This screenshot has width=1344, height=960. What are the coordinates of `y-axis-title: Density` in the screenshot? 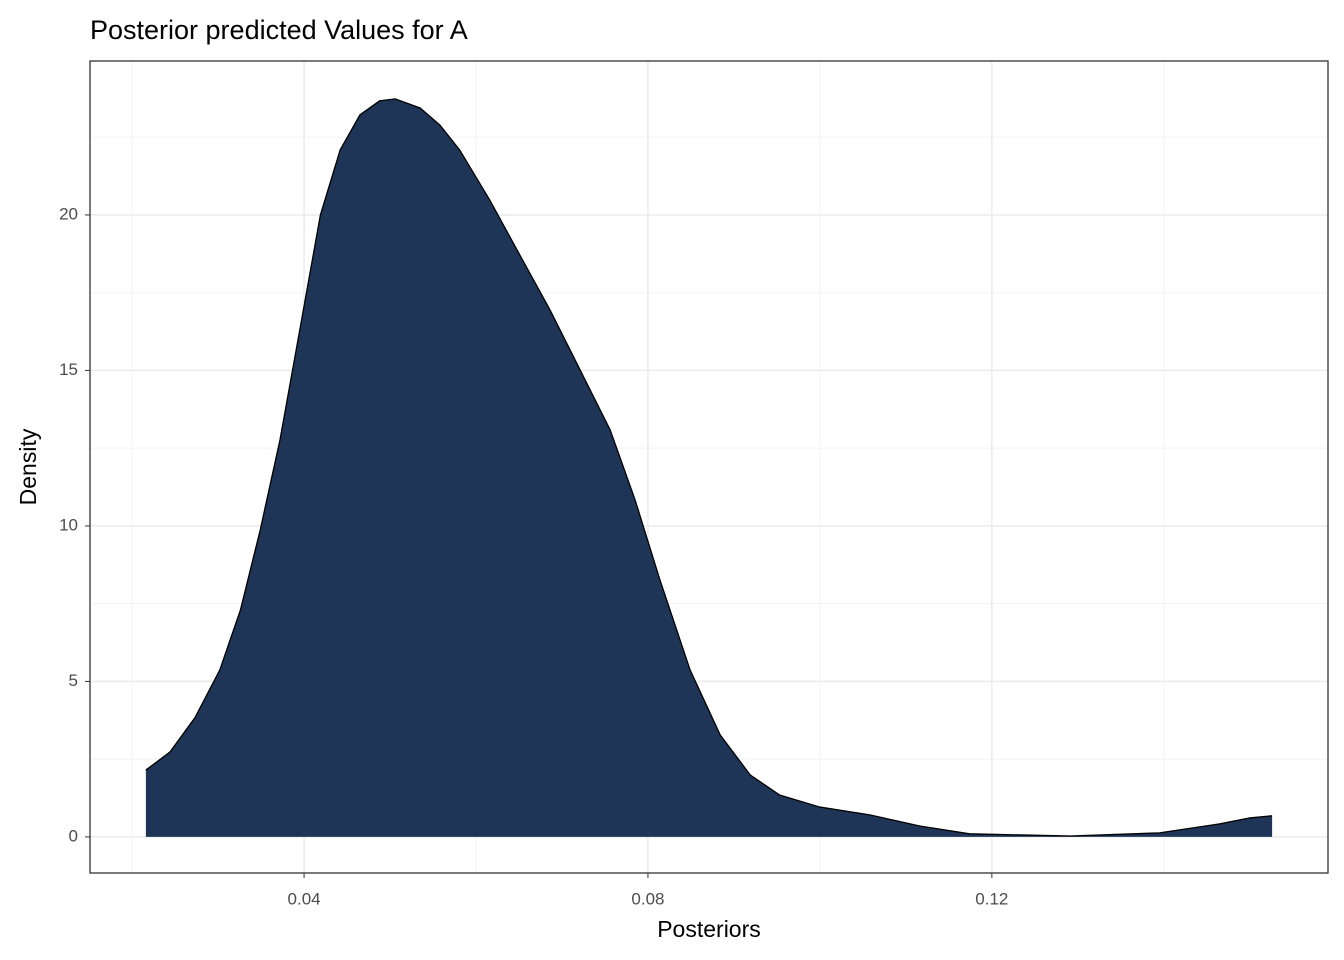 It's located at (28, 466).